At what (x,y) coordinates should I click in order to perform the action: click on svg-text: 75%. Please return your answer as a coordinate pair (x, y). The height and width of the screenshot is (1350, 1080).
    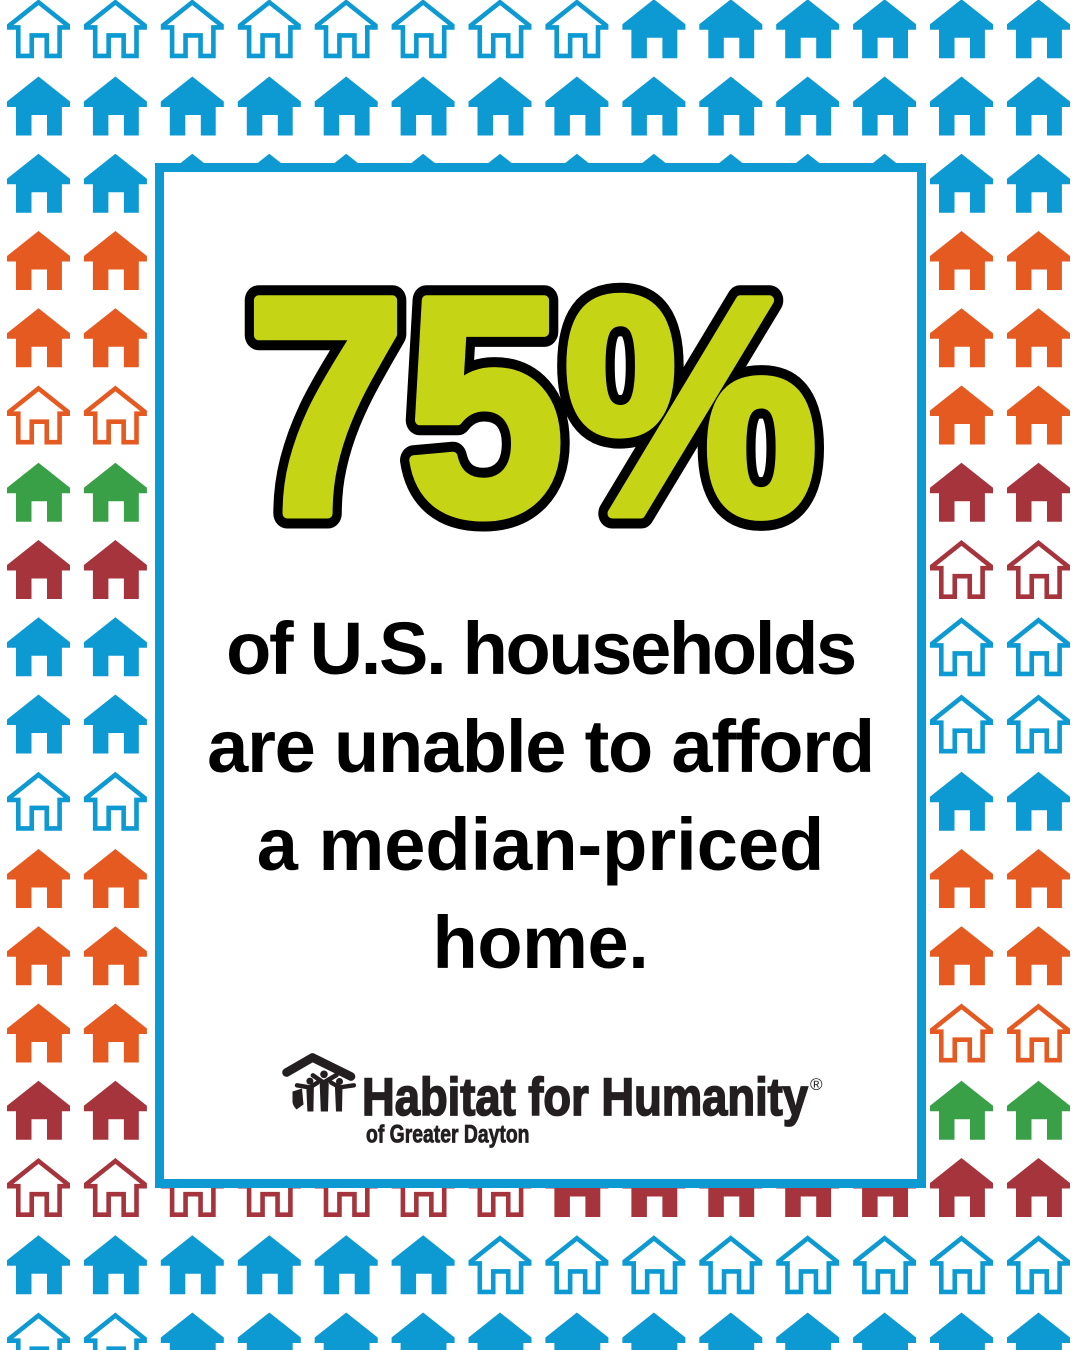
    Looking at the image, I should click on (531, 407).